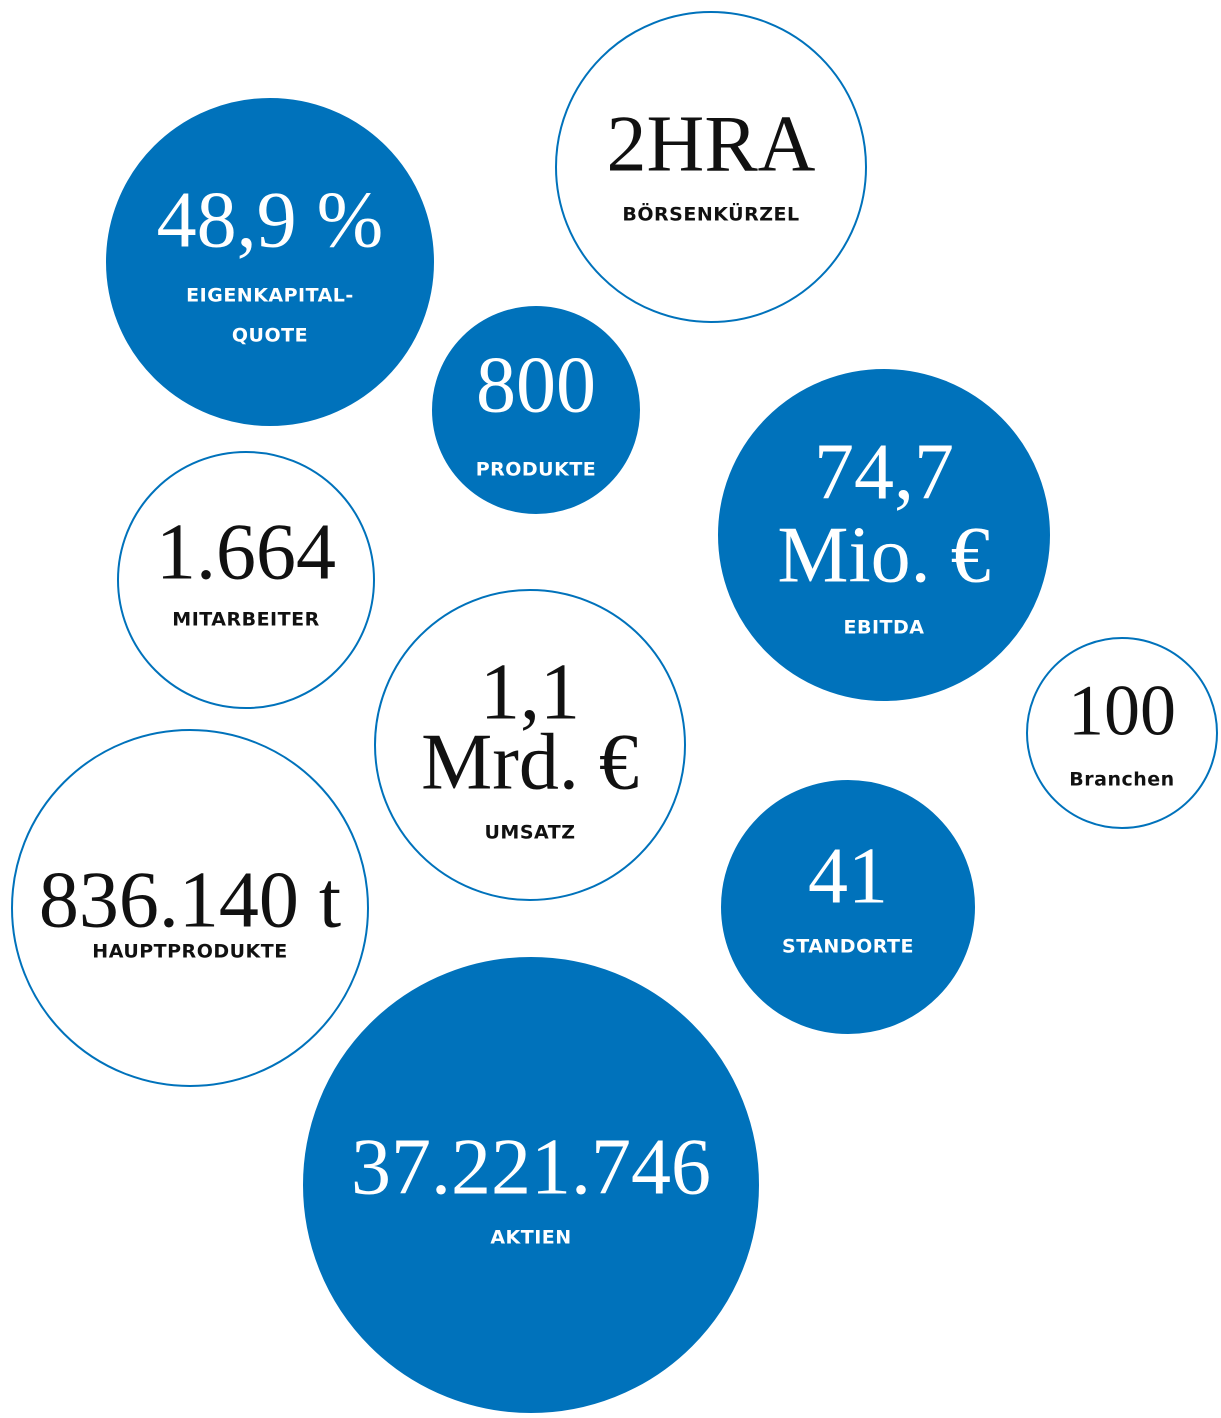 The image size is (1221, 1418). Describe the element at coordinates (1122, 711) in the screenshot. I see `bubble-value: 100` at that location.